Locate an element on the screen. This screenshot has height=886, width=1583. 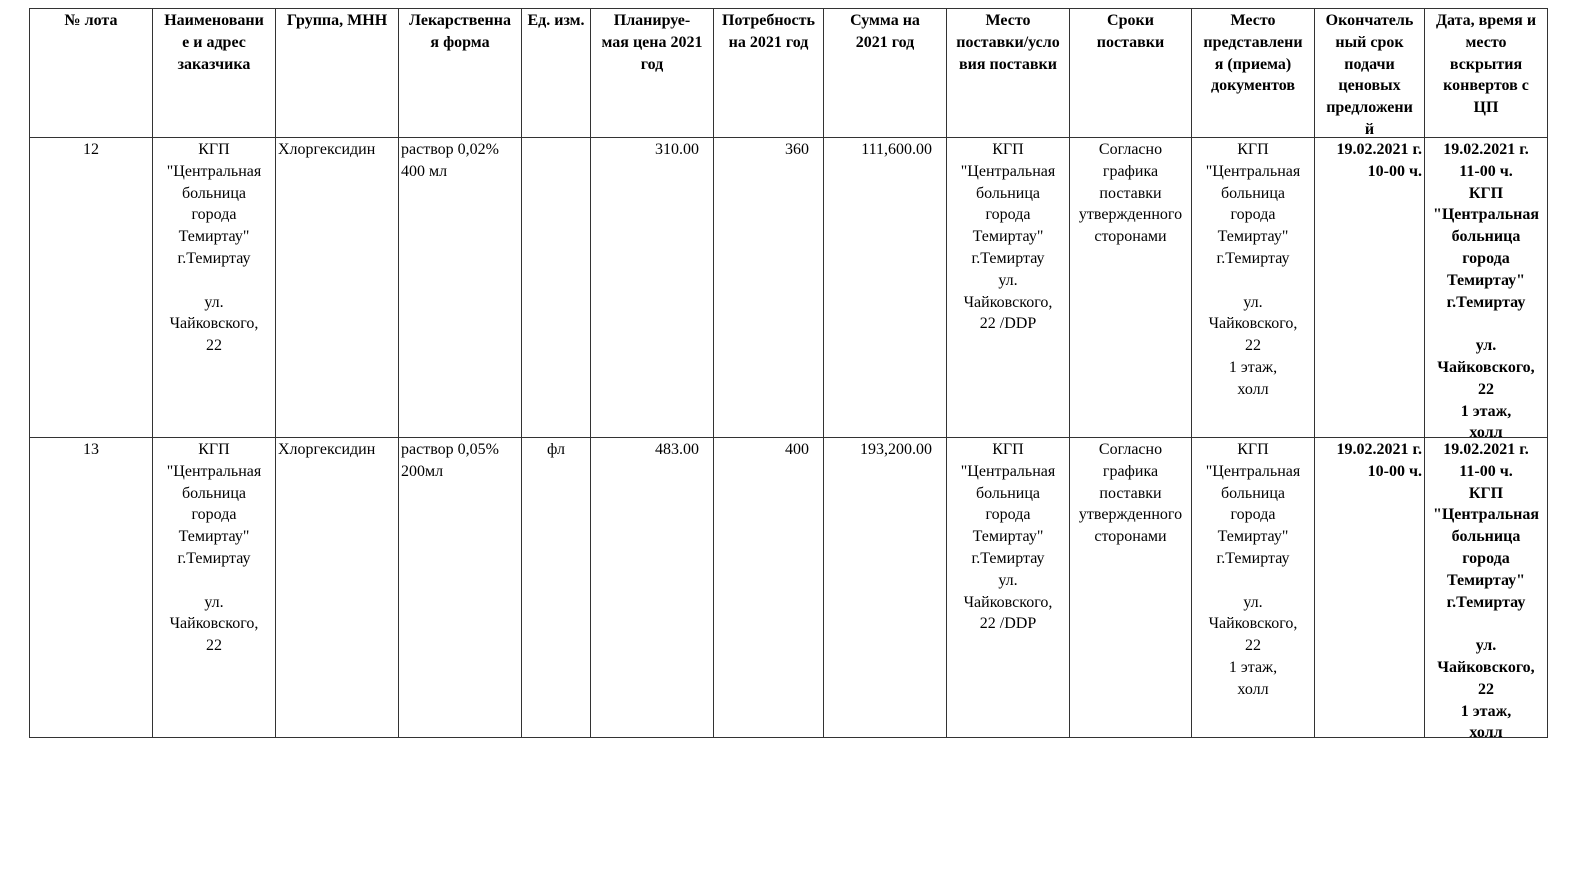
cell-price: 483.00 is located at coordinates (652, 587).